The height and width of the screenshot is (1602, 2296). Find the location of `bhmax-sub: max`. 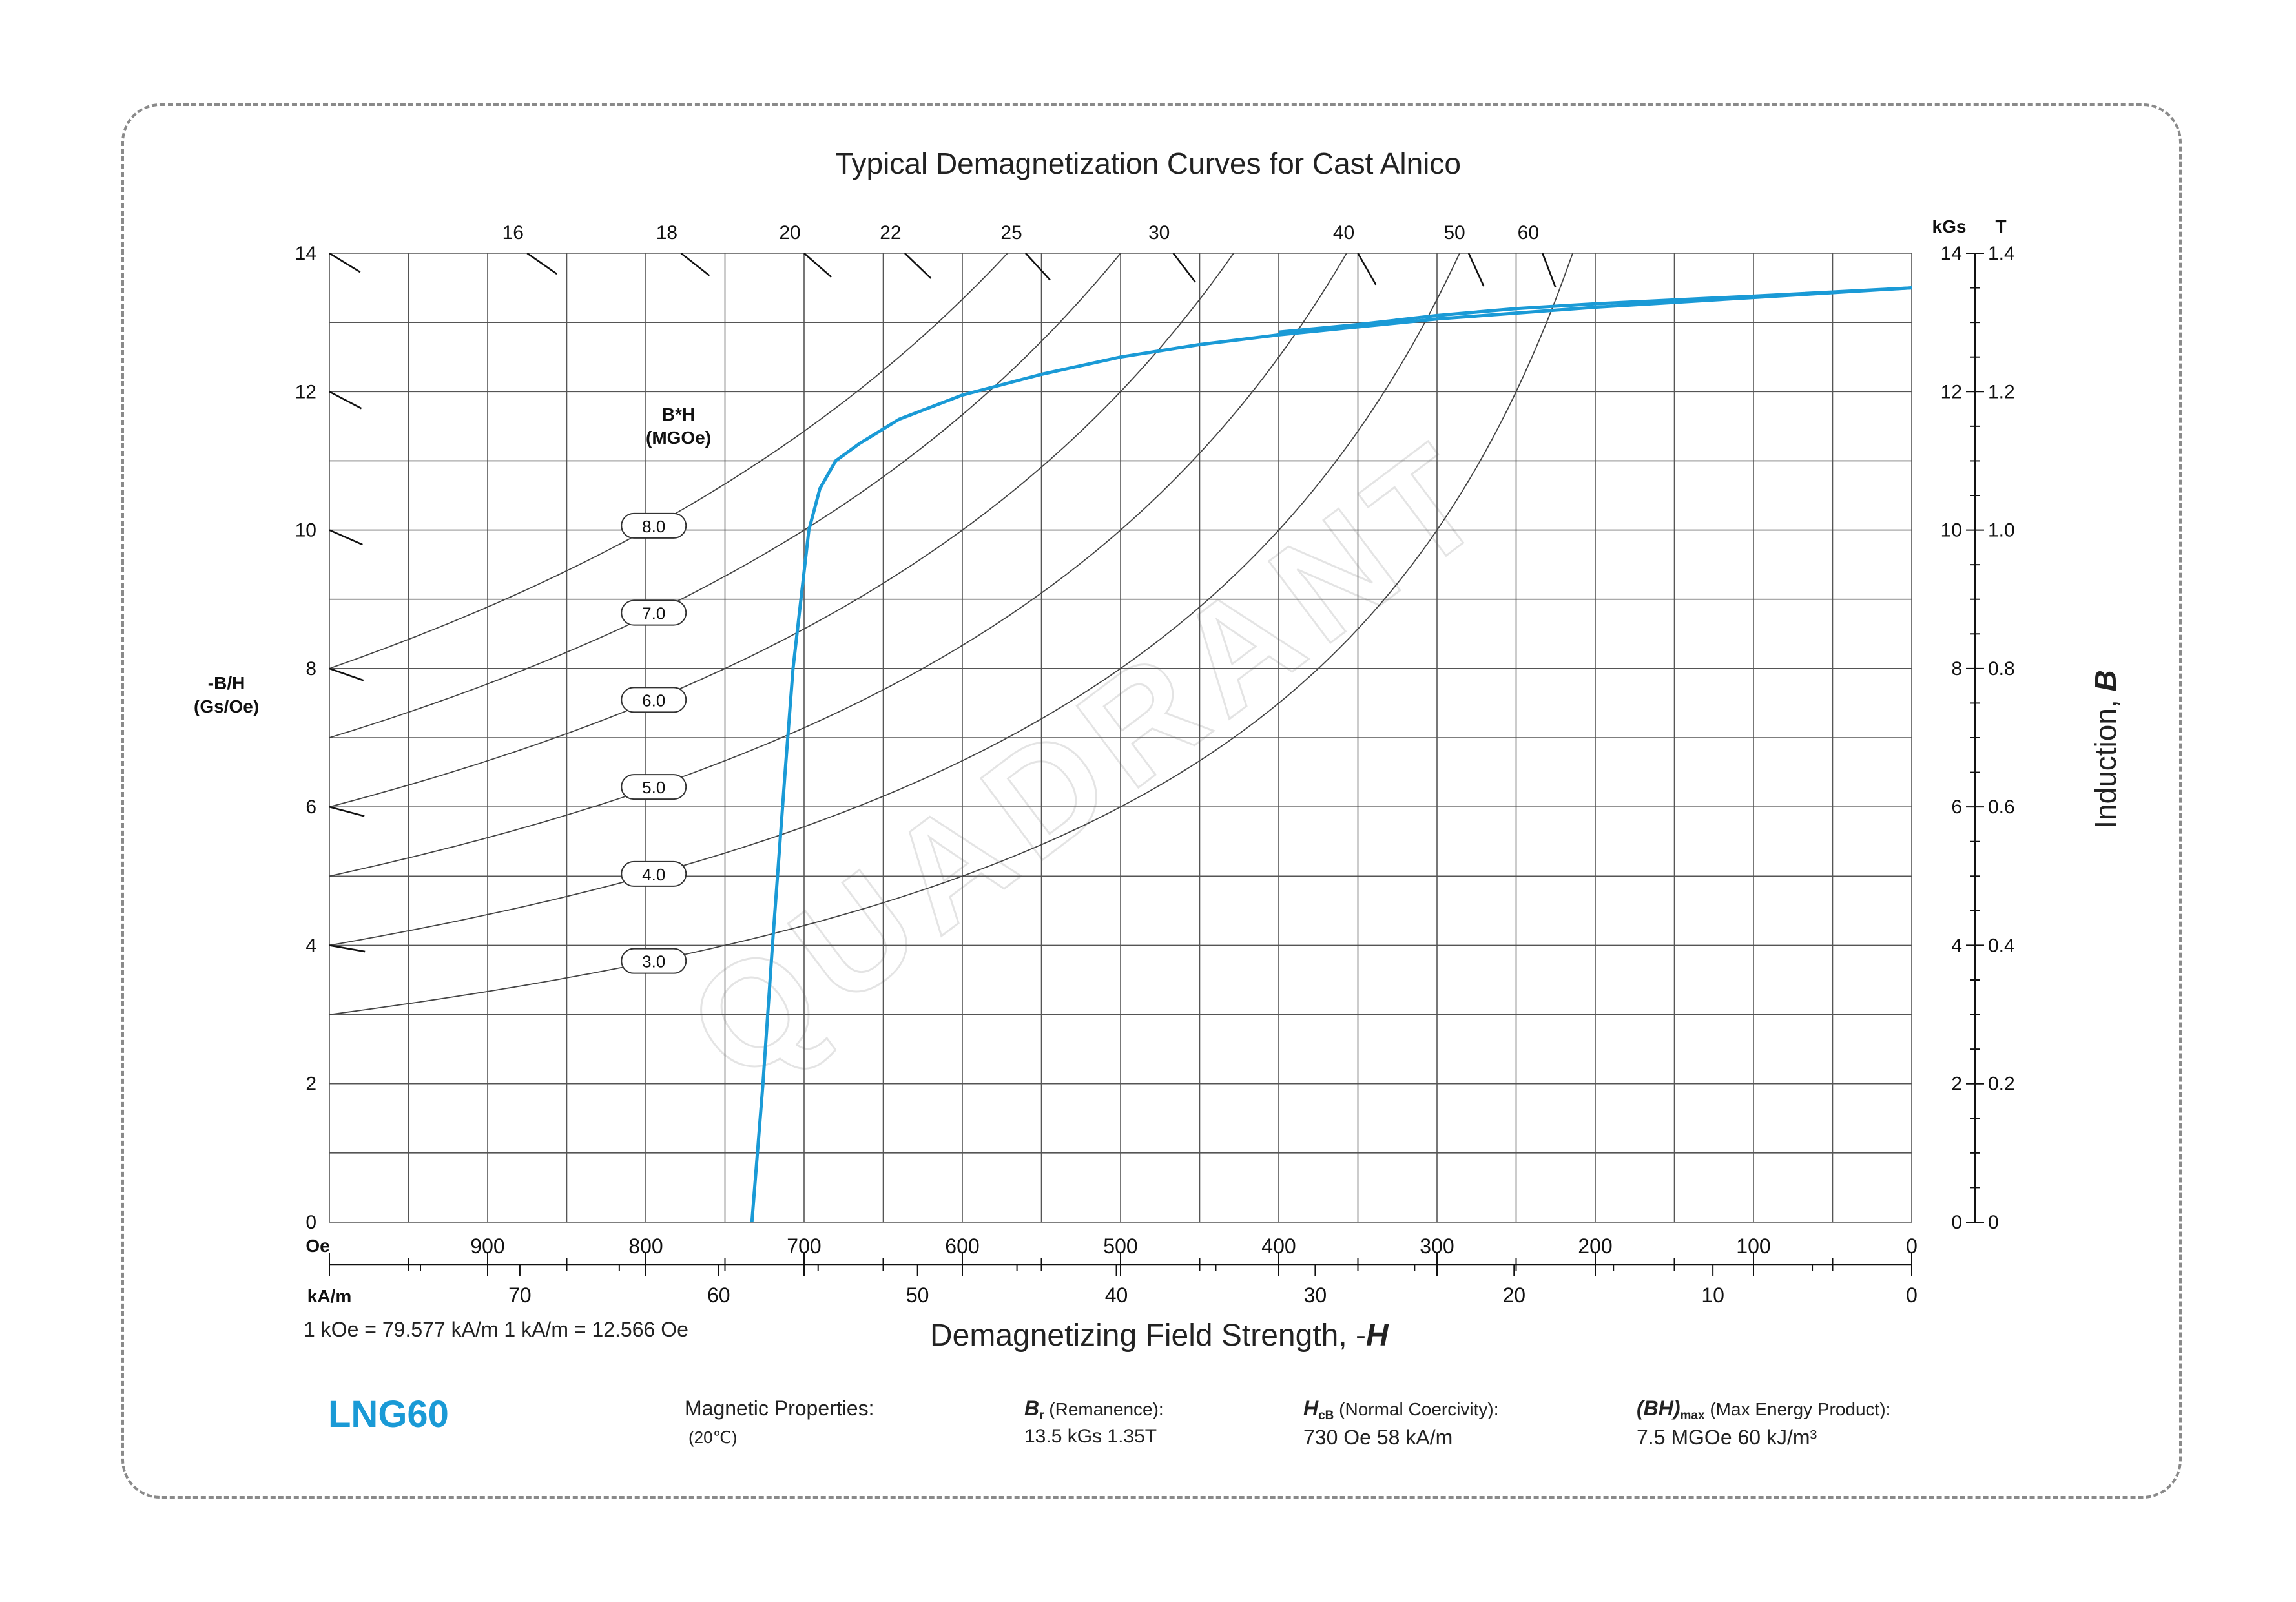

bhmax-sub: max is located at coordinates (1692, 1416).